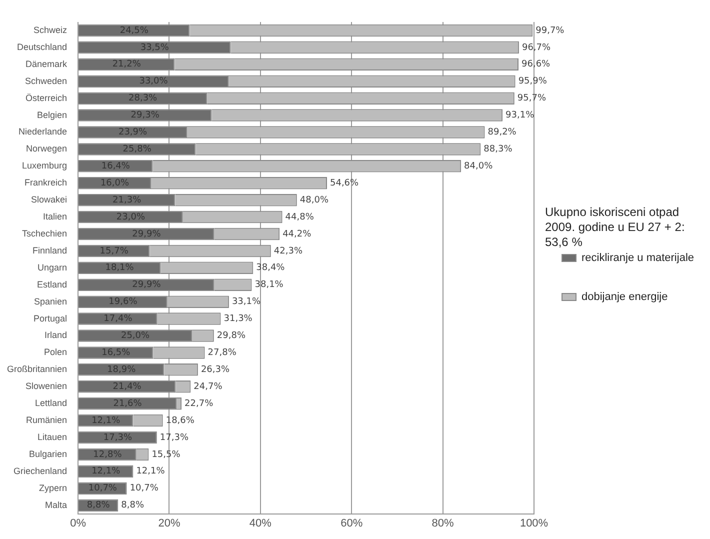  What do you see at coordinates (48, 453) in the screenshot?
I see `y-tick-label: Bulgarien` at bounding box center [48, 453].